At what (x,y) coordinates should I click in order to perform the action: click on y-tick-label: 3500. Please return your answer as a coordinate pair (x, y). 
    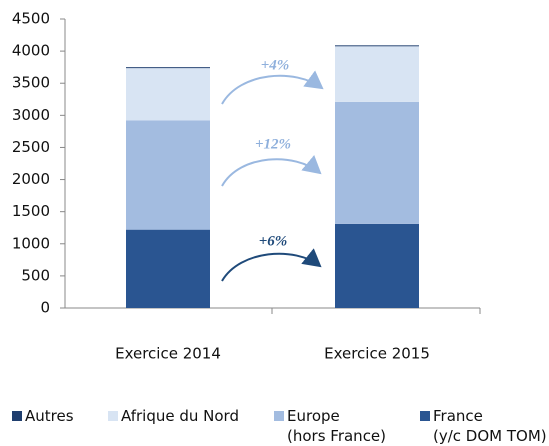
    Looking at the image, I should click on (31, 83).